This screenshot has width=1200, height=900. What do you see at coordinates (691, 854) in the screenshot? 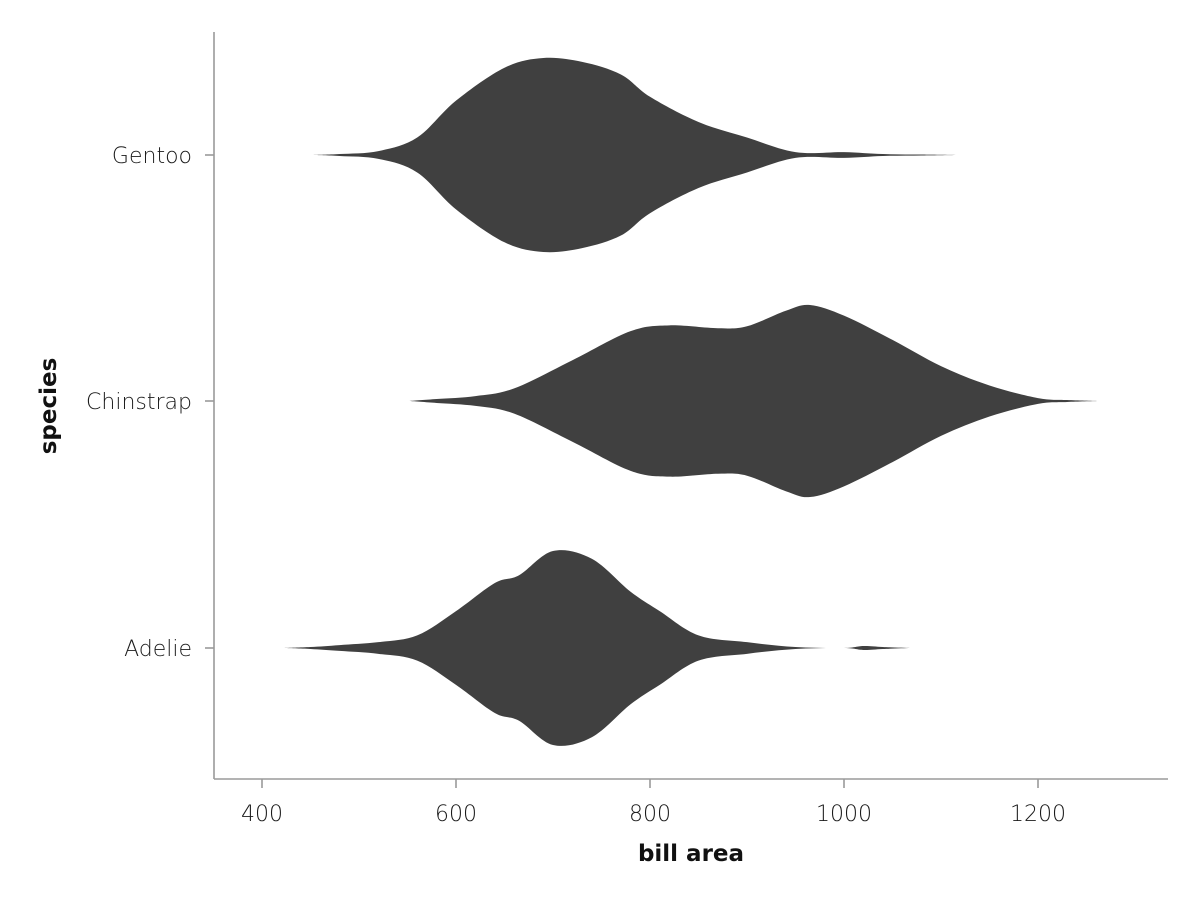
I see `x-axis-title: bill area` at bounding box center [691, 854].